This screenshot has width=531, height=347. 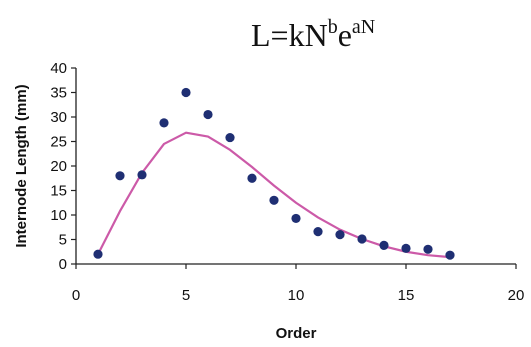 I want to click on y-tick-label: 40, so click(x=58, y=68).